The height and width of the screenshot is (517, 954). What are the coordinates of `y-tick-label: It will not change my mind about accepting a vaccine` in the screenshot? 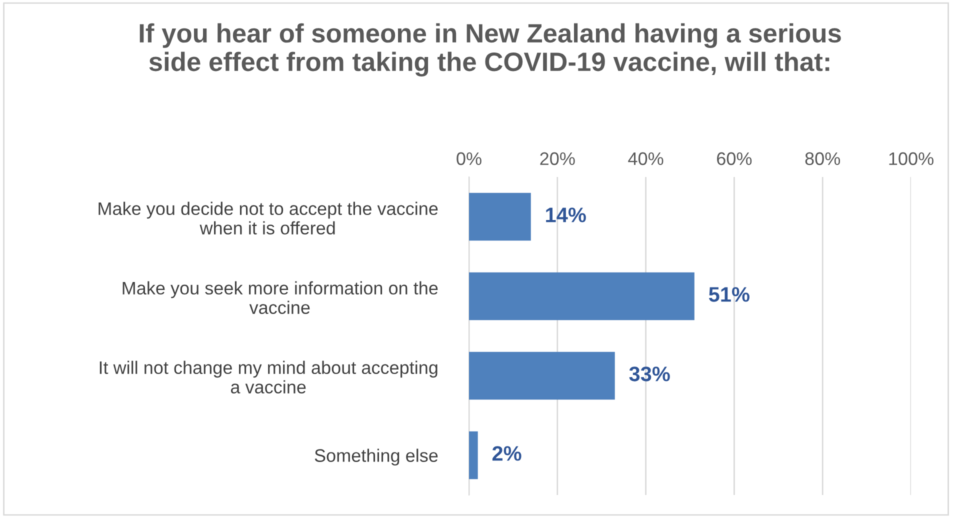 It's located at (269, 377).